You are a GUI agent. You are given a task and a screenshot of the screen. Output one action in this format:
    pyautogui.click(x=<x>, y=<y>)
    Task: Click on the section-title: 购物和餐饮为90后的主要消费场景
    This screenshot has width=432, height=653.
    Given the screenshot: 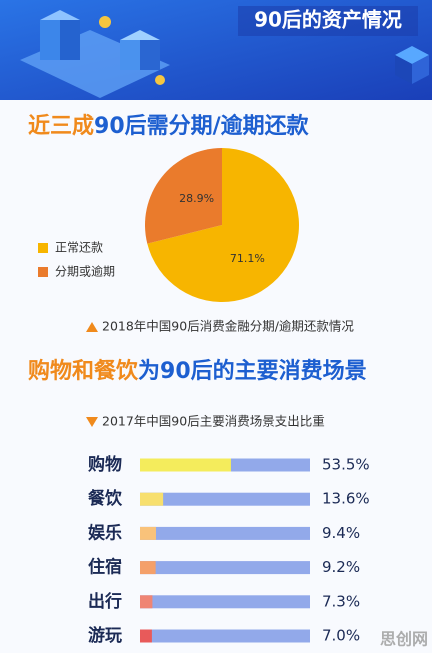 What is the action you would take?
    pyautogui.click(x=197, y=371)
    